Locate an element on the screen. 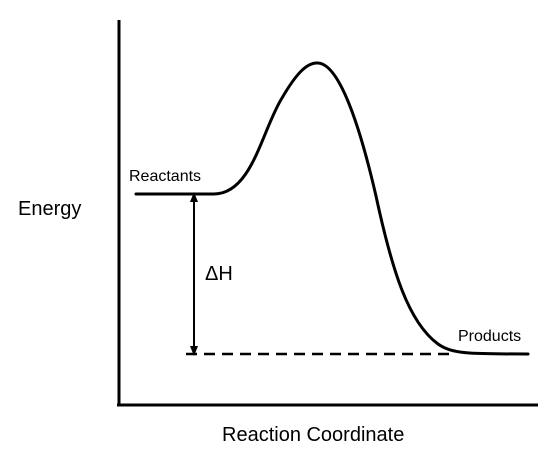 Image resolution: width=547 pixels, height=457 pixels. products-label: Products is located at coordinates (490, 336).